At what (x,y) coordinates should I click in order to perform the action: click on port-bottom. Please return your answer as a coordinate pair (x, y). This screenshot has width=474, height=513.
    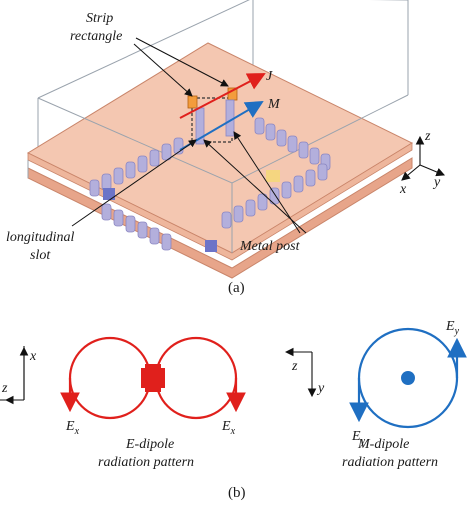
    Looking at the image, I should click on (211, 246).